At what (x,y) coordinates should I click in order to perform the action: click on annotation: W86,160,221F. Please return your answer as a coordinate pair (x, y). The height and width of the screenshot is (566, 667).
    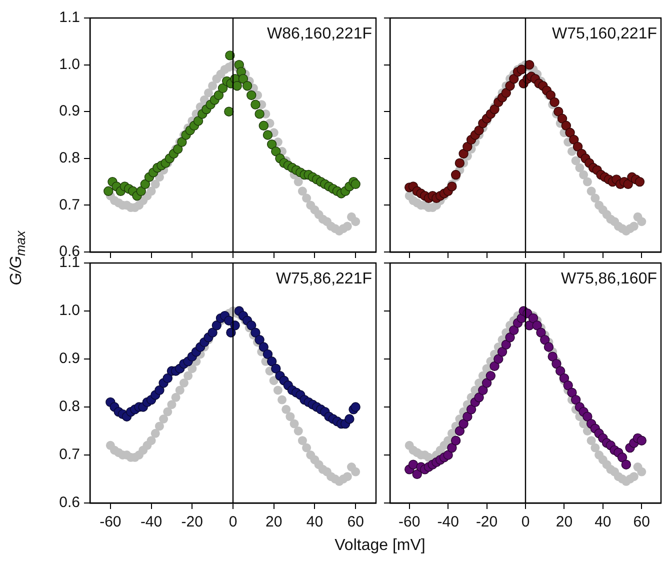
    Looking at the image, I should click on (319, 33).